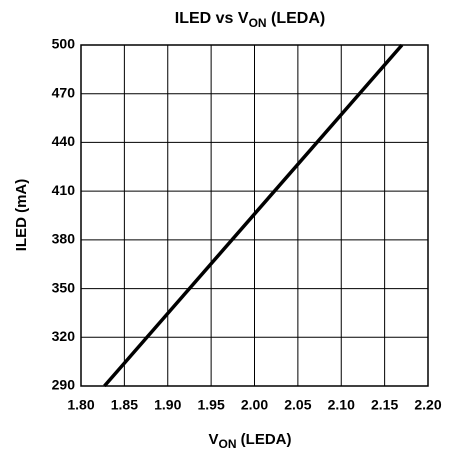 The width and height of the screenshot is (458, 466). I want to click on y-tick-label: 440, so click(64, 141).